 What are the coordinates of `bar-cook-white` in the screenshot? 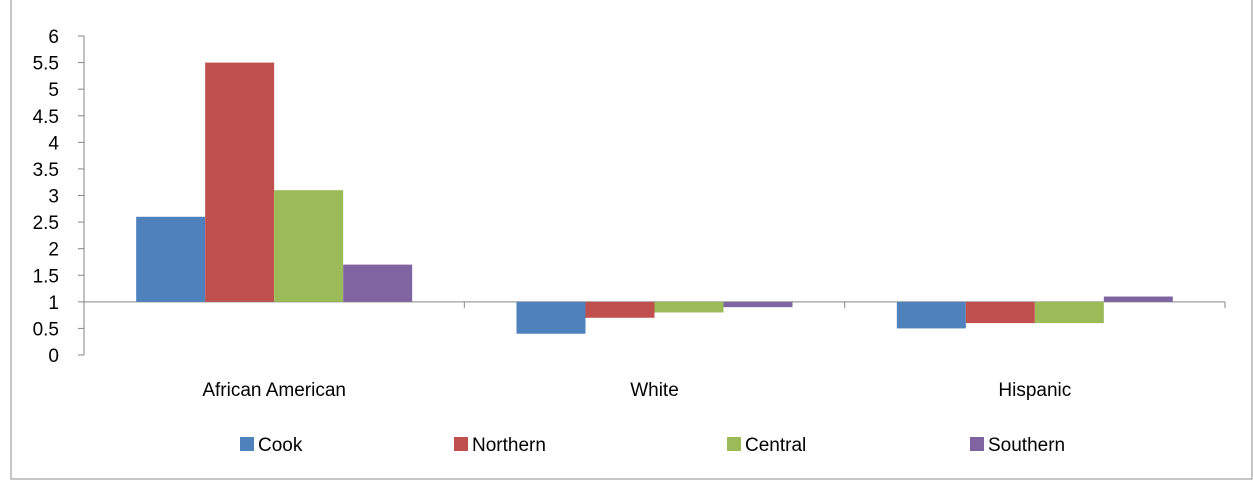 It's located at (551, 317).